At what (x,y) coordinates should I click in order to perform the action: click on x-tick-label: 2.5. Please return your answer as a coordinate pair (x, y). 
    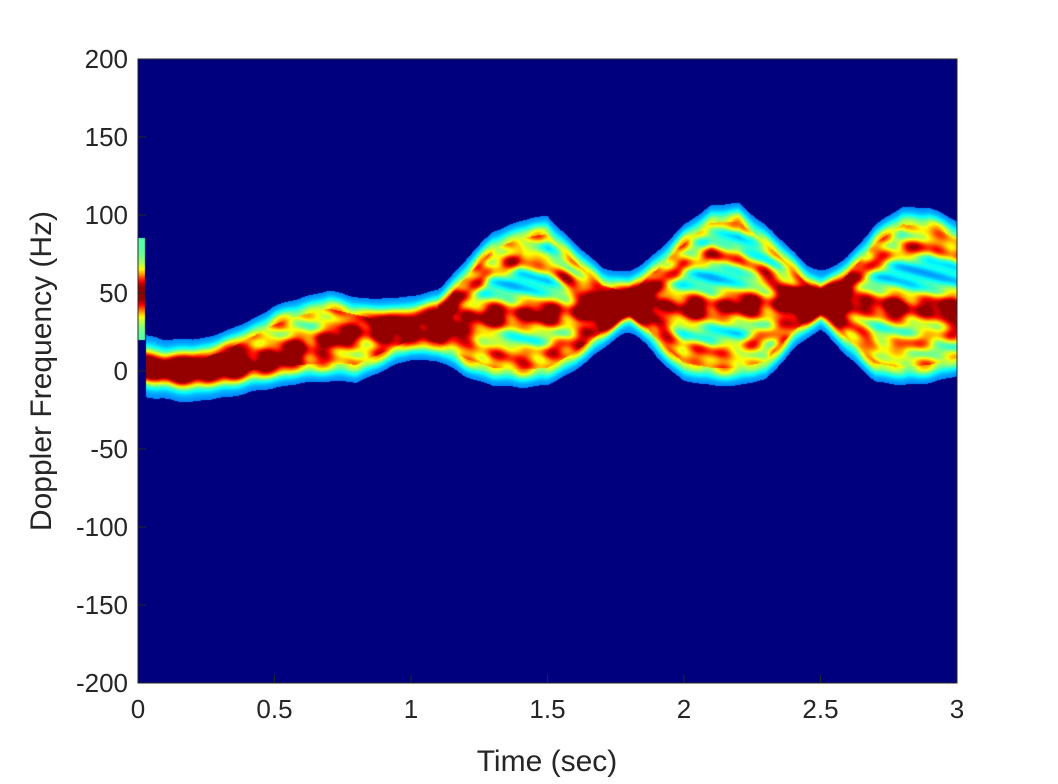
    Looking at the image, I should click on (820, 709).